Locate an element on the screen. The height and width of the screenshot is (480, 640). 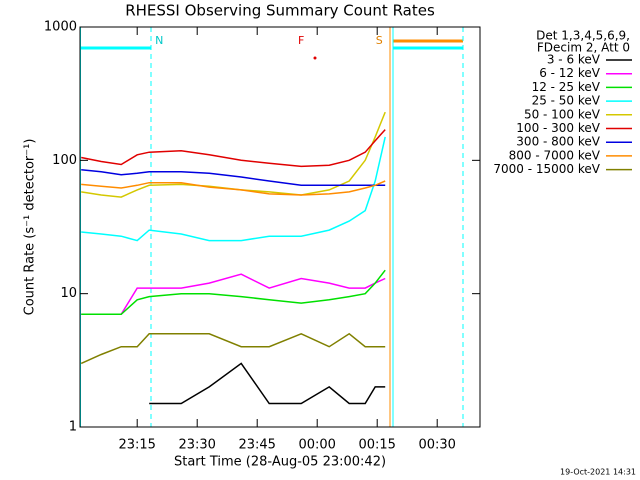
legend-label: 12 - 25 keV is located at coordinates (566, 87).